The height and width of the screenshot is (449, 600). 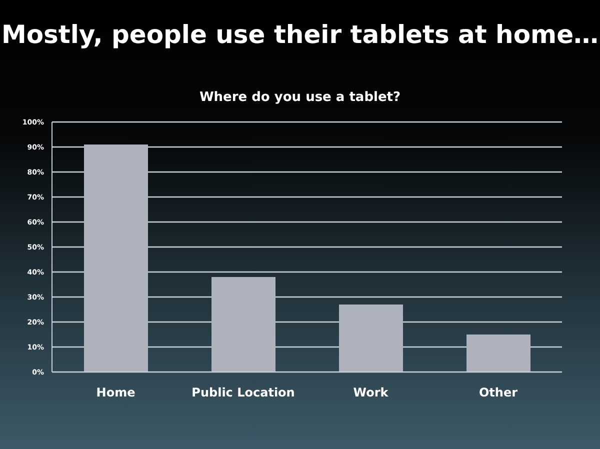 What do you see at coordinates (498, 393) in the screenshot?
I see `x-tick-label: Other` at bounding box center [498, 393].